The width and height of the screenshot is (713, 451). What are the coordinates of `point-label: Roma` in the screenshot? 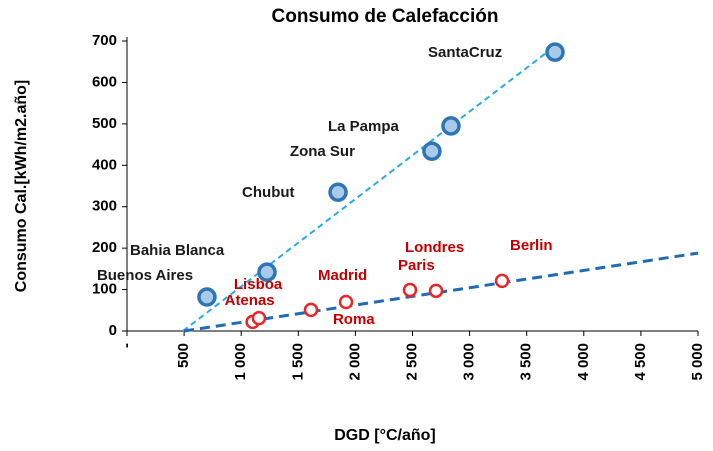 It's located at (354, 319).